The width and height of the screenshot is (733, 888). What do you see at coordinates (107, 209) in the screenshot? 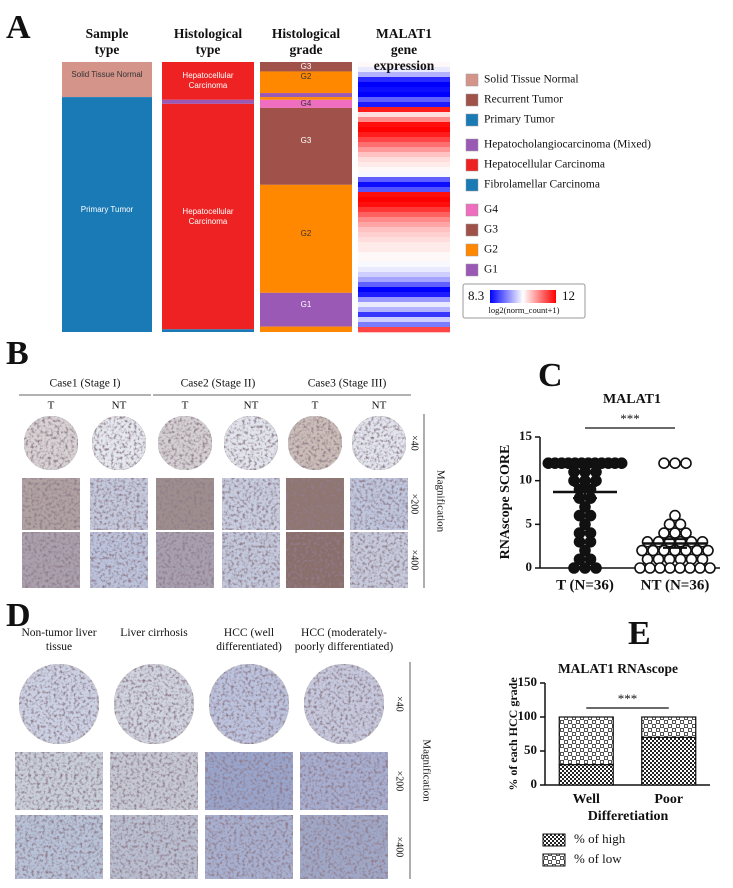
I see `segment-label: Primary Tumor` at bounding box center [107, 209].